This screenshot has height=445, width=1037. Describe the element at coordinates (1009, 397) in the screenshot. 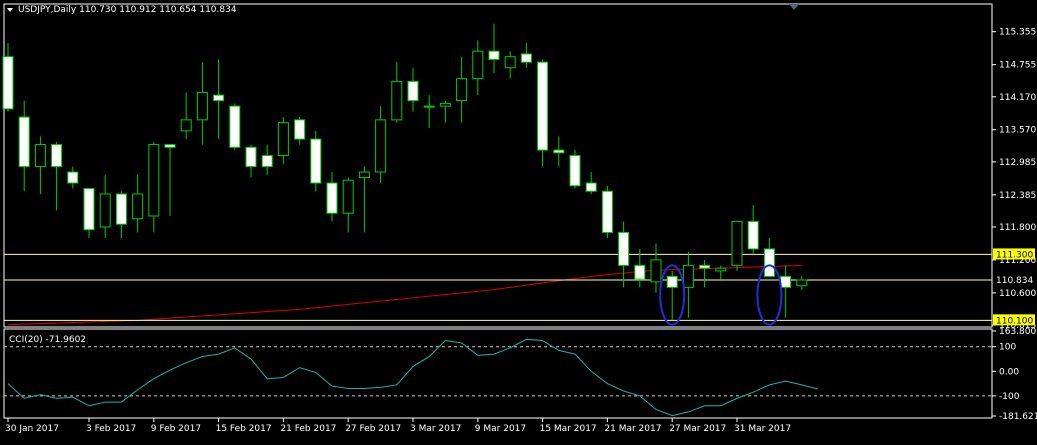

I see `cci-tick-label: -100` at that location.